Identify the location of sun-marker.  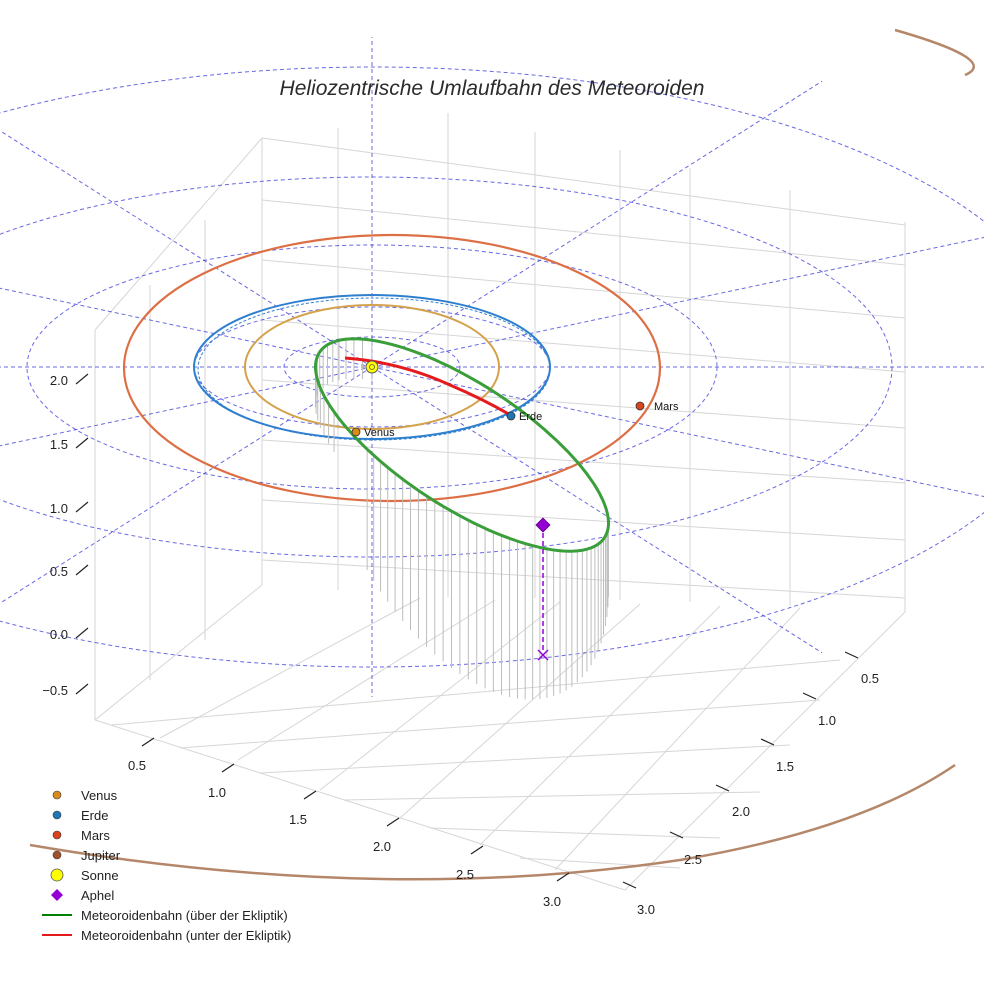
(372, 367).